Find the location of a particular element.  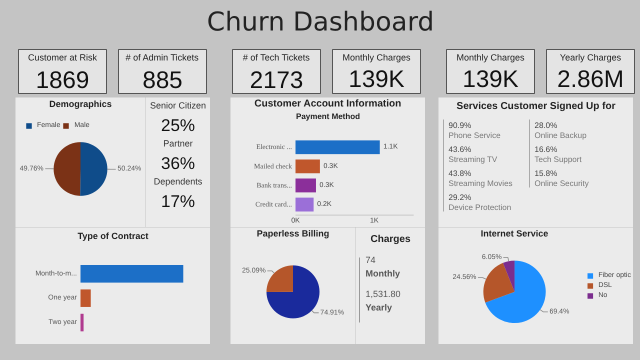

text: 25% is located at coordinates (178, 125).